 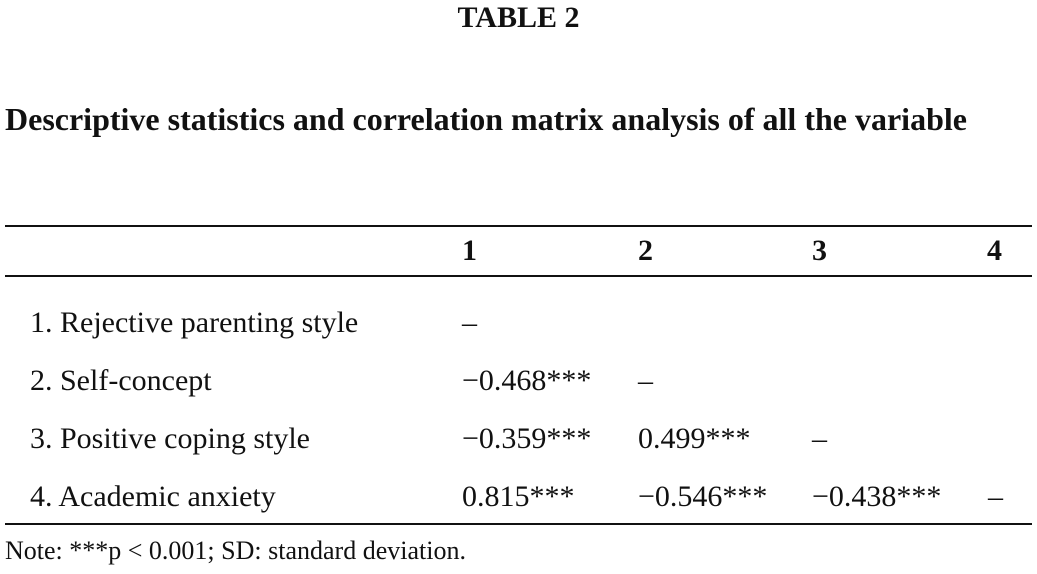 I want to click on column-header: 3, so click(x=819, y=250).